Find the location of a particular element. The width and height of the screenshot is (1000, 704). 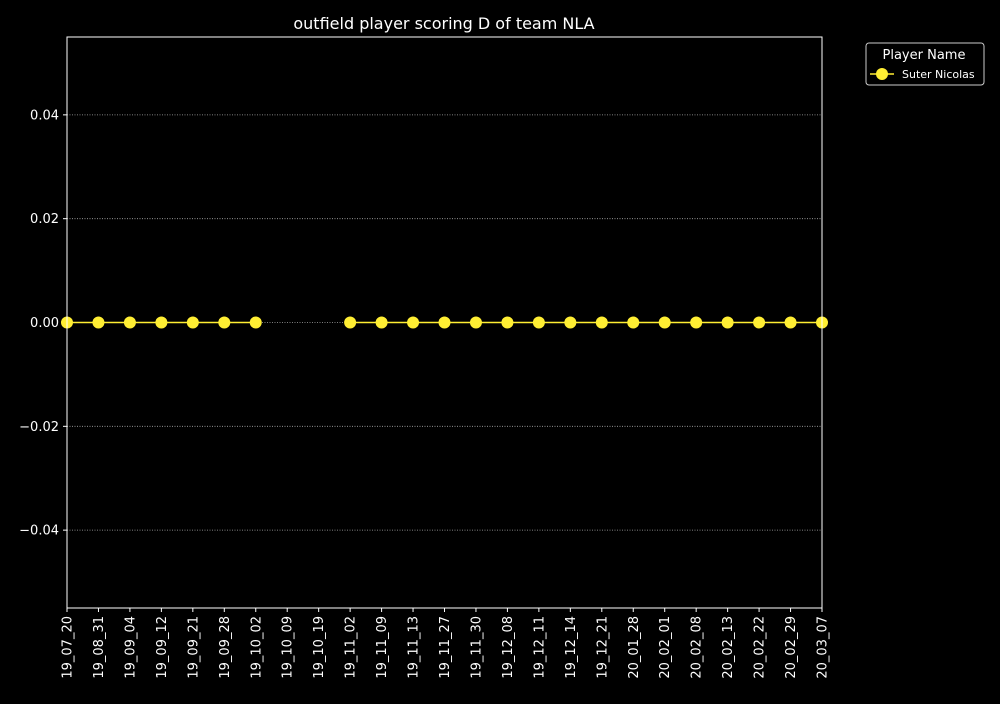

legend-box is located at coordinates (925, 64).